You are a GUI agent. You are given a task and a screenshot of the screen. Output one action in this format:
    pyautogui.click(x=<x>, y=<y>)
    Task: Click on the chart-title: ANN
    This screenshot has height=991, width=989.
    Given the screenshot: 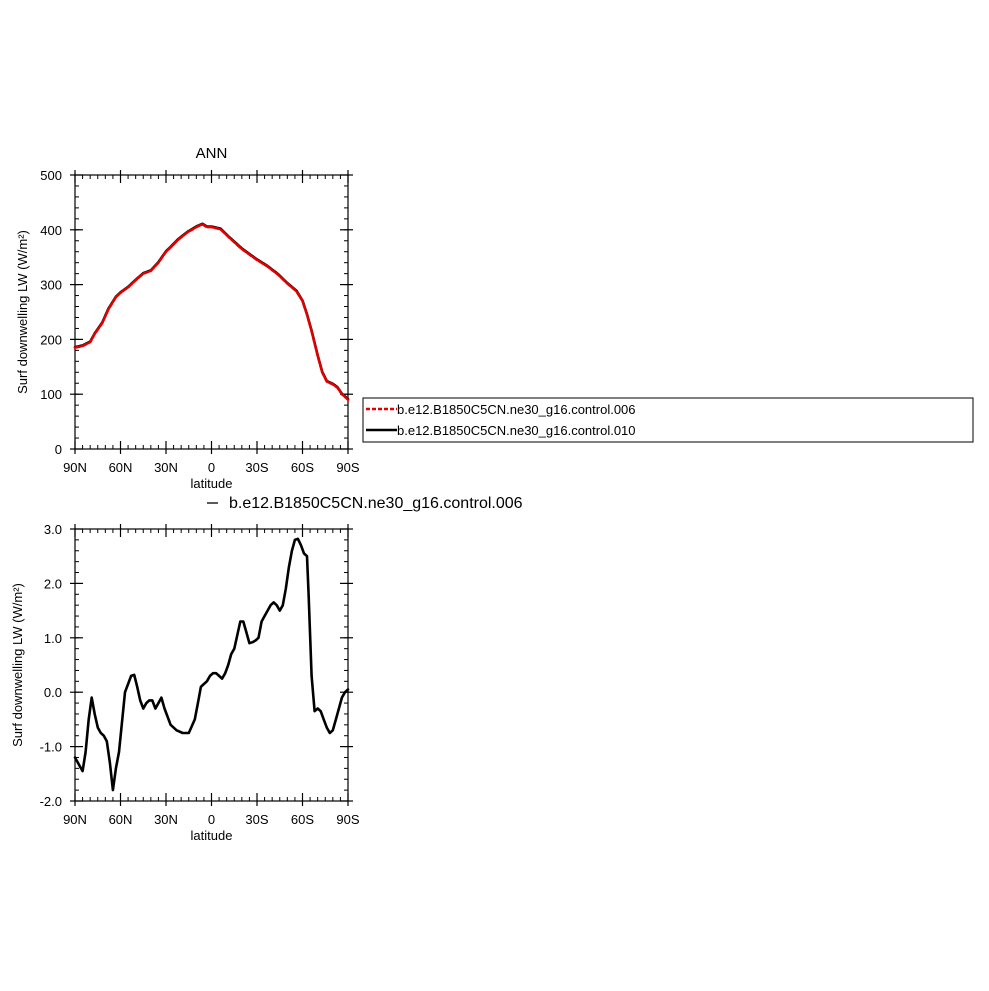 What is the action you would take?
    pyautogui.click(x=212, y=153)
    